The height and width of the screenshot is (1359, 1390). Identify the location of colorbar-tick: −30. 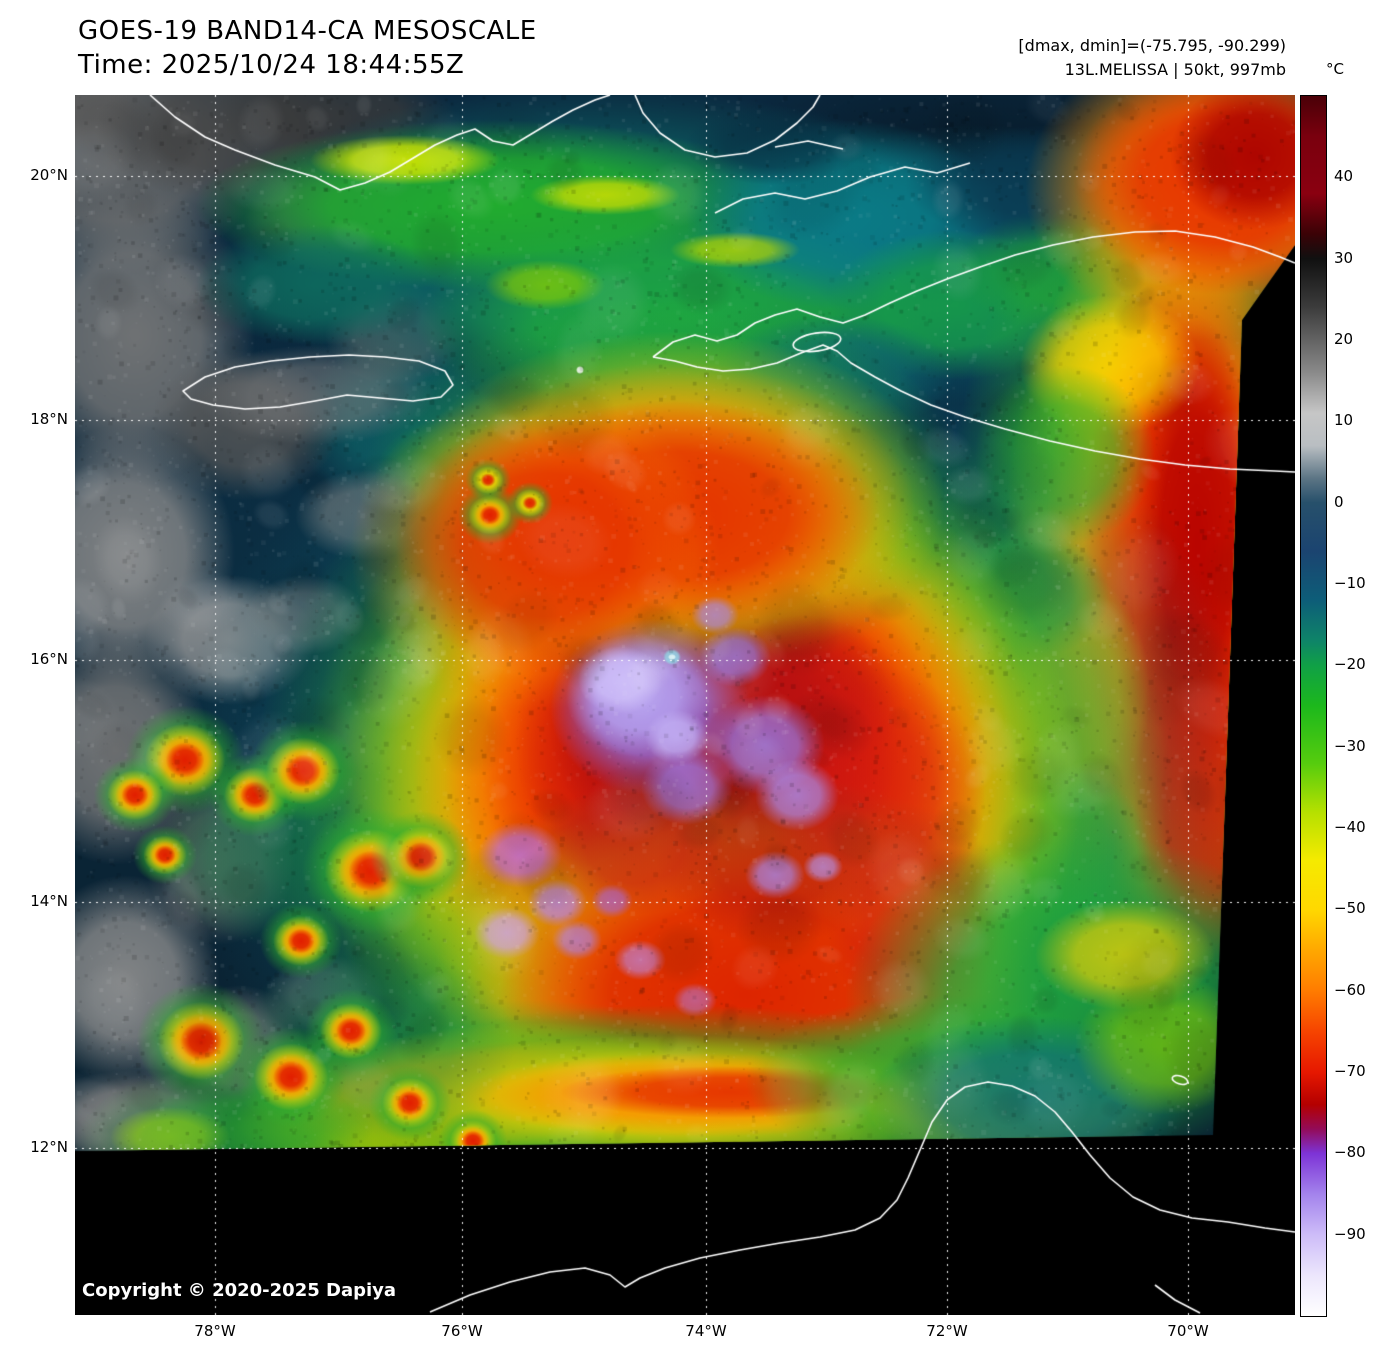
(1350, 746).